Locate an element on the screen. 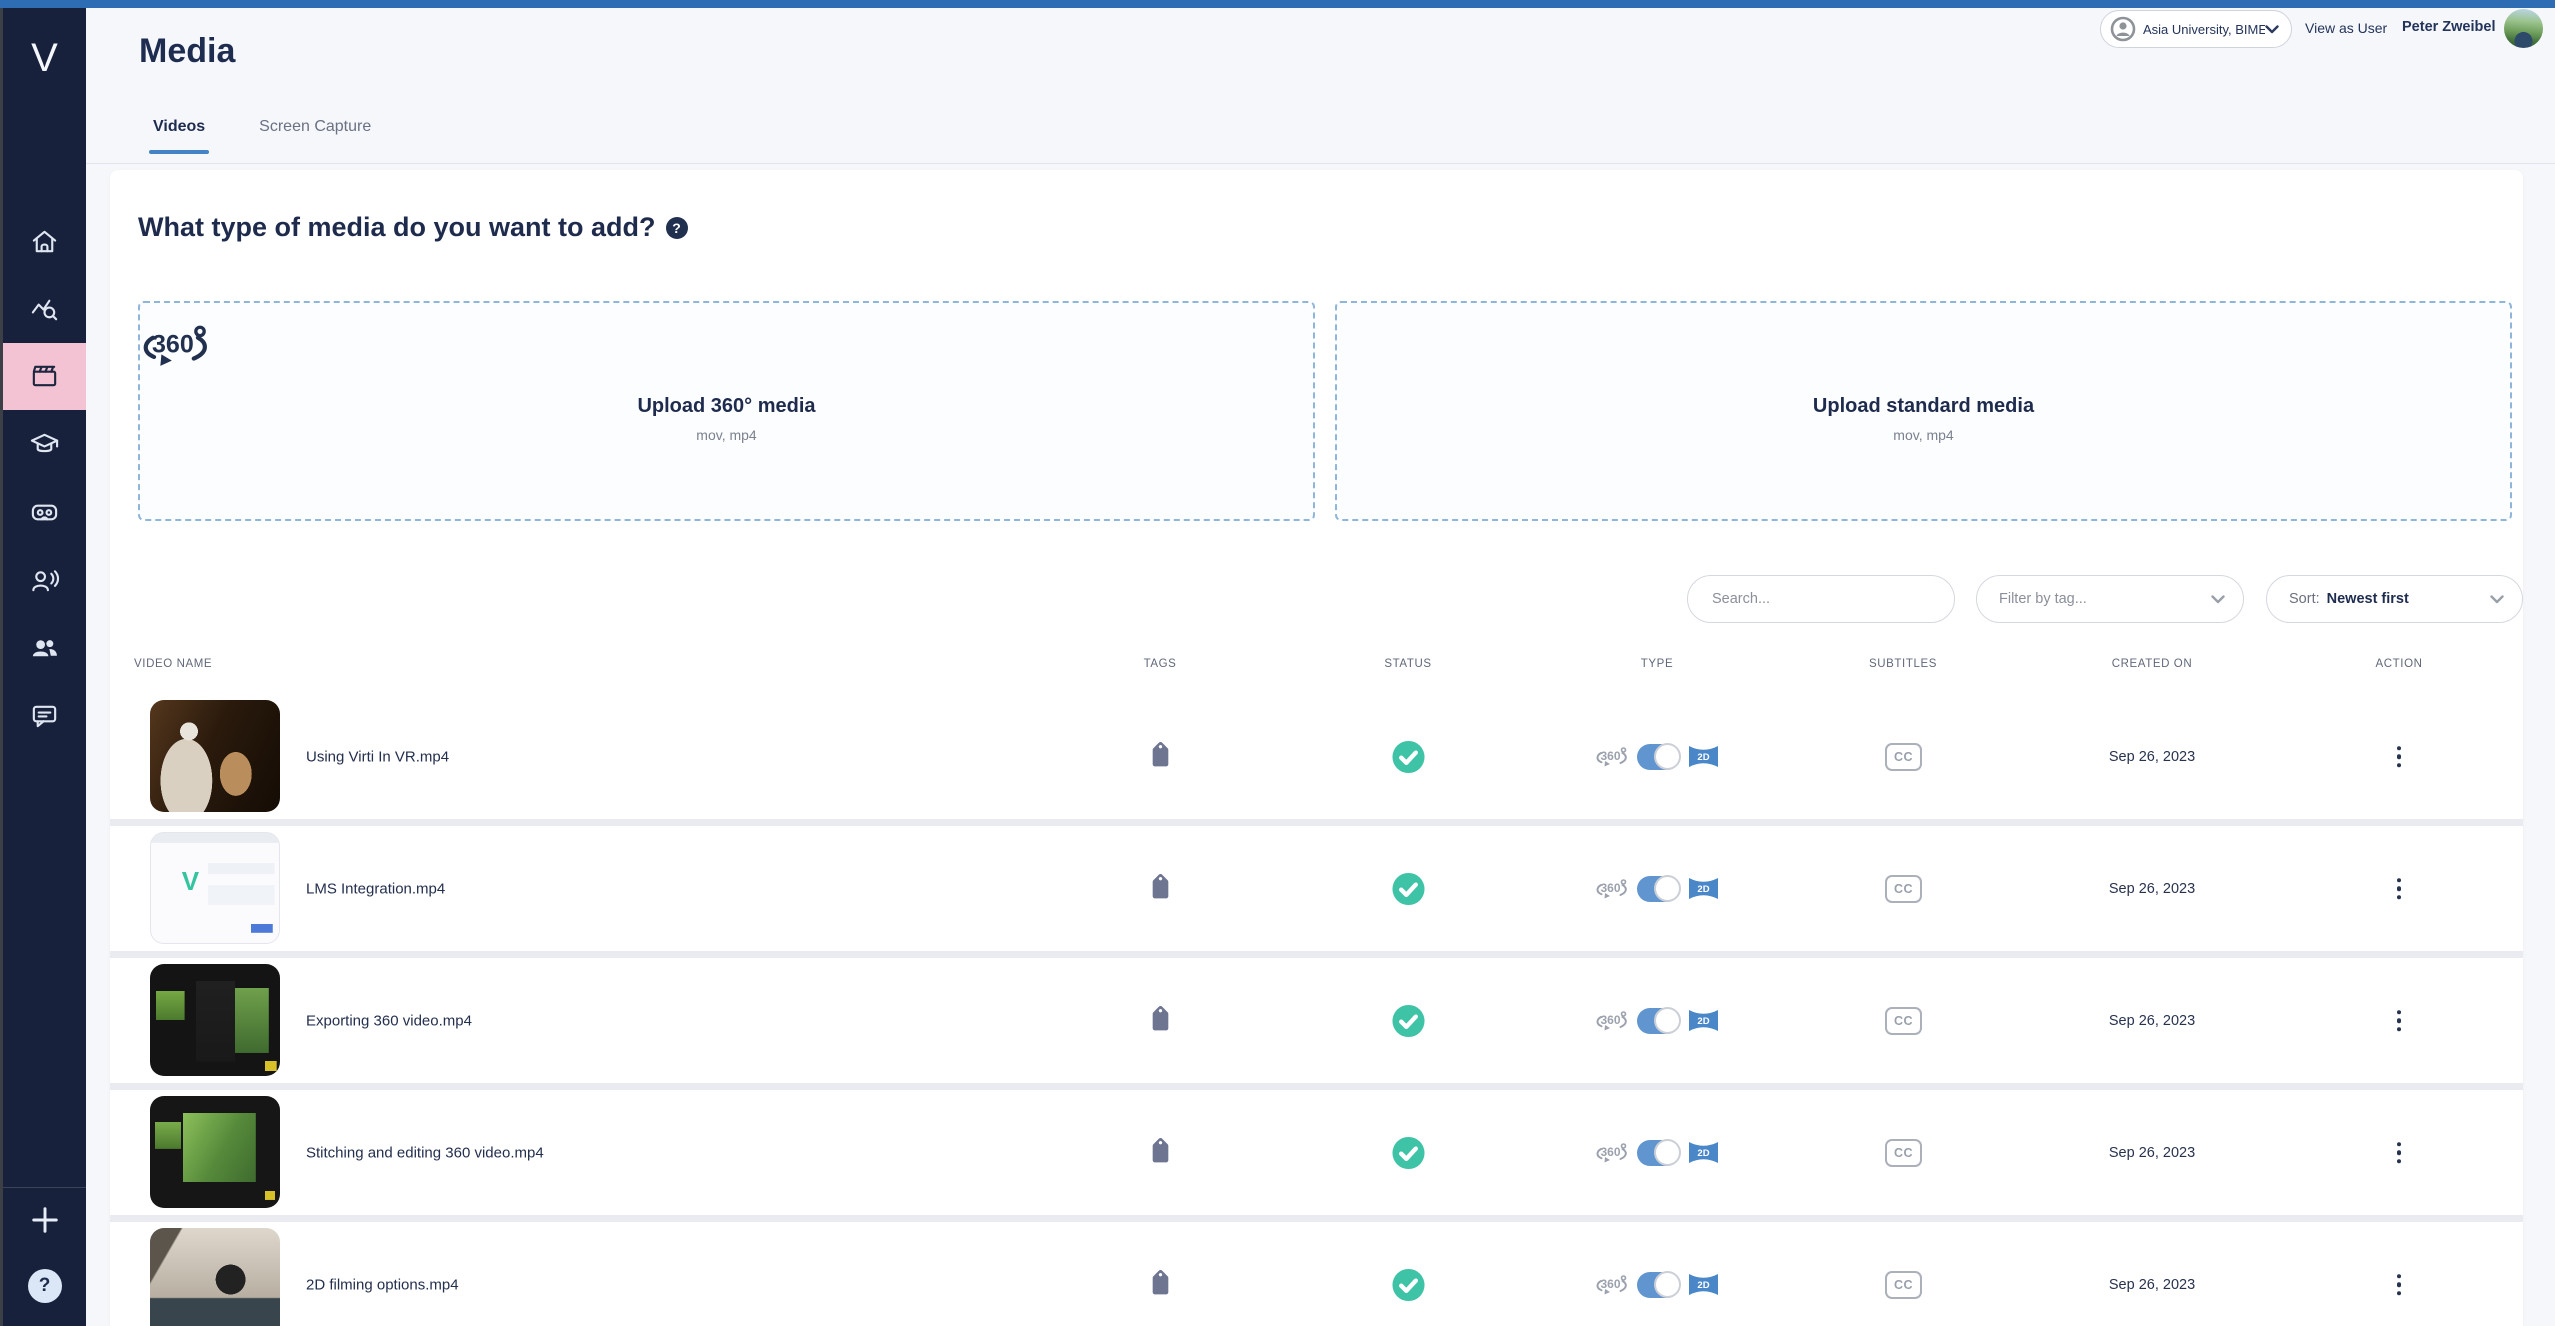  heading-help-icon: ? is located at coordinates (676, 227).